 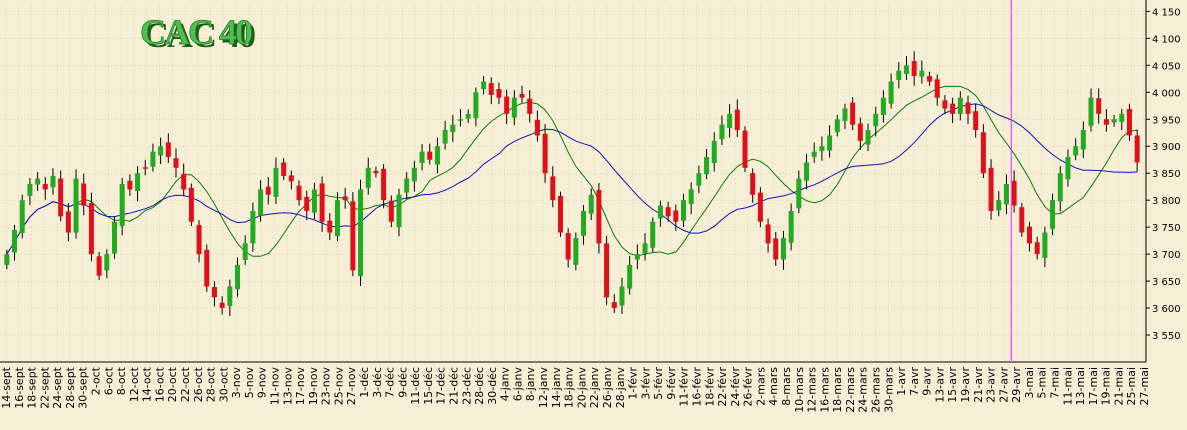 I want to click on x-tick-label: 26-févr, so click(x=748, y=387).